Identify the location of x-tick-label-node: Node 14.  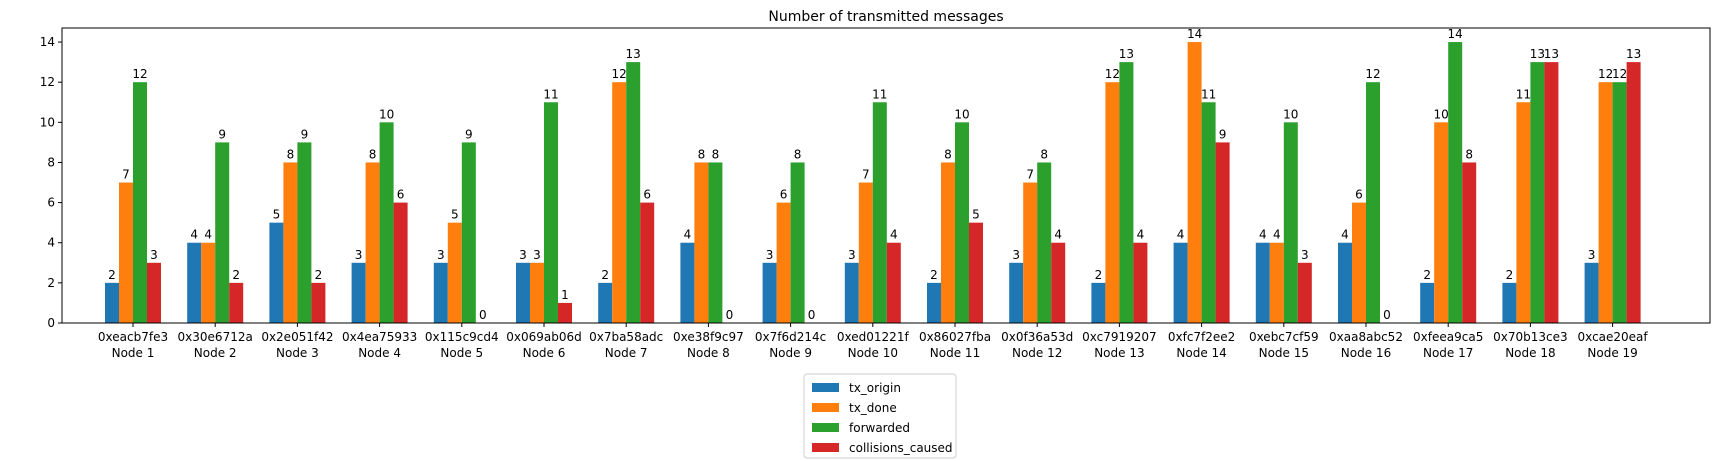
(1201, 353).